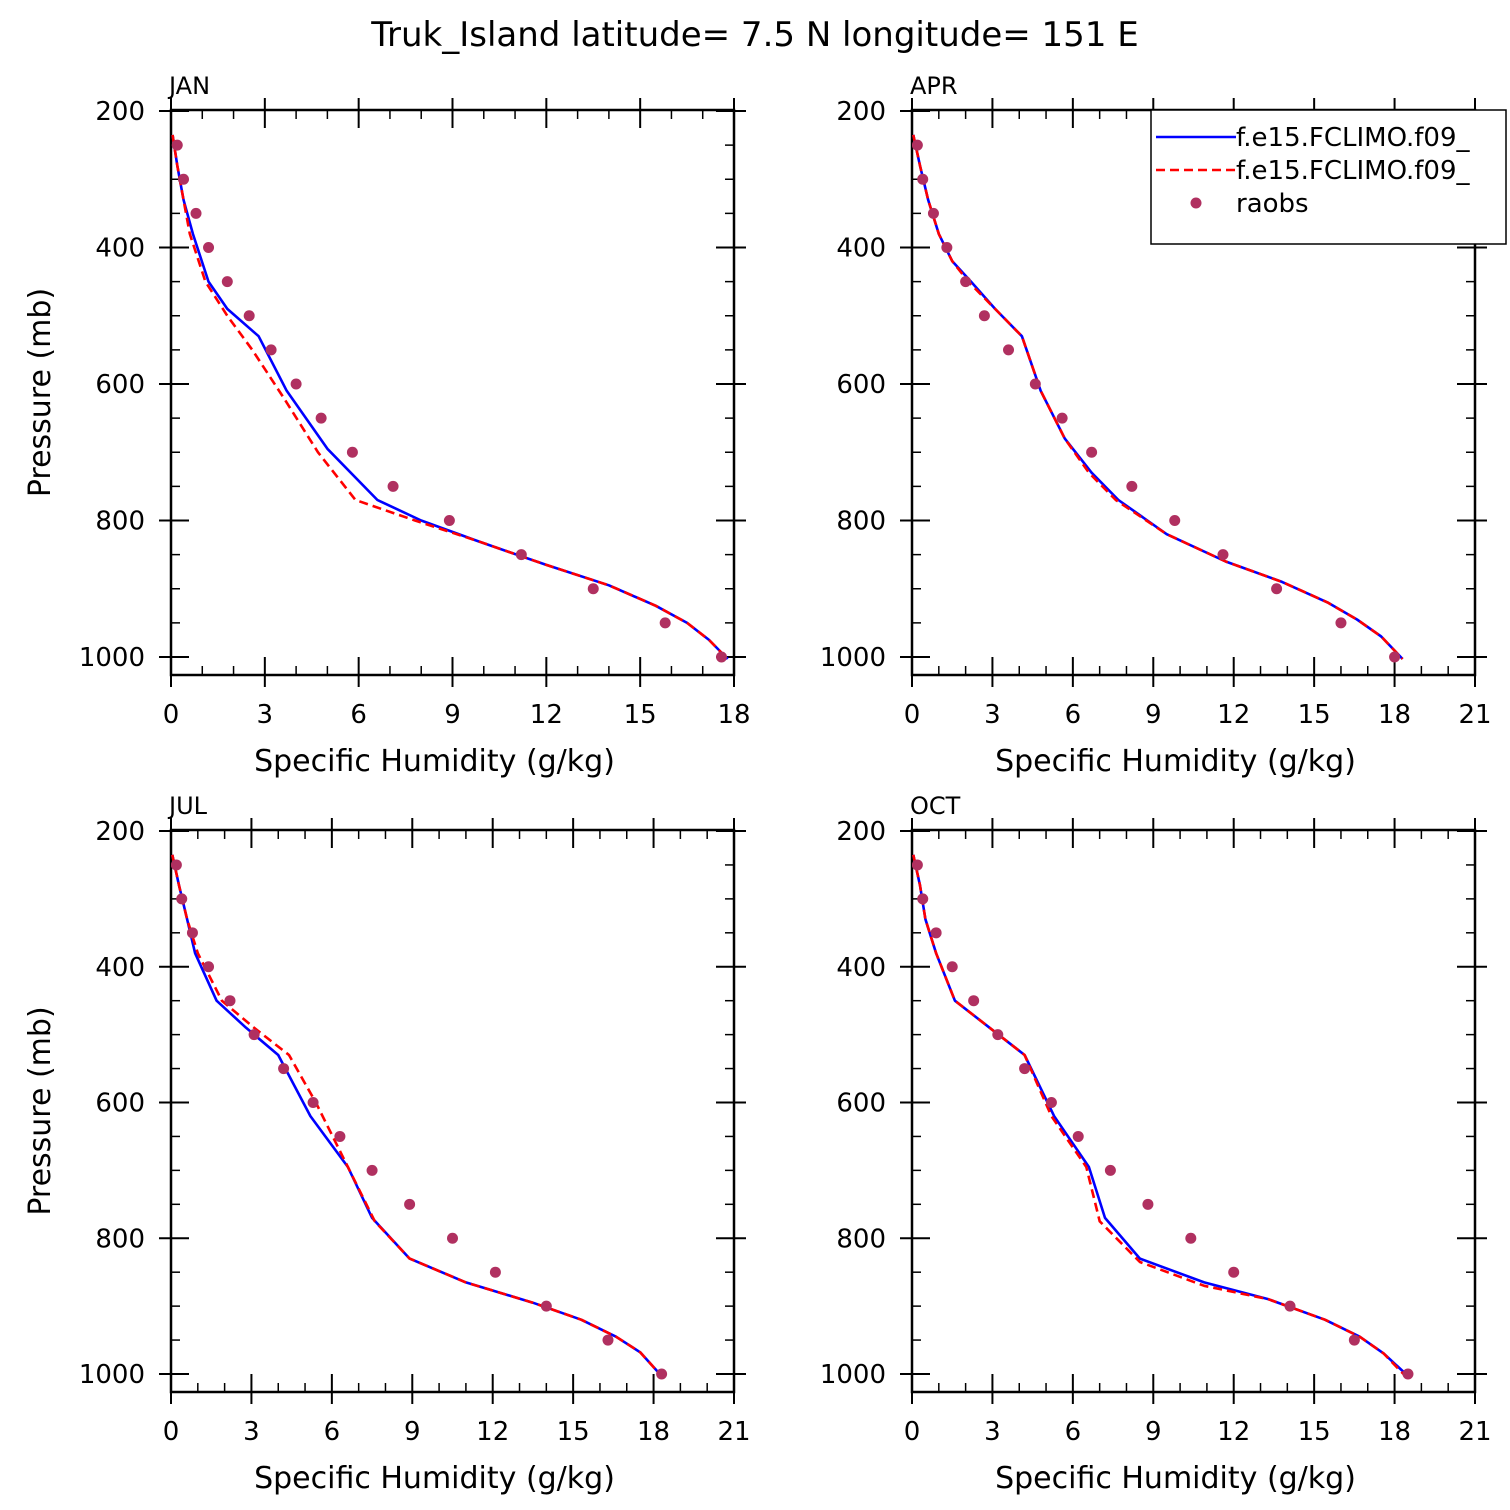 Image resolution: width=1510 pixels, height=1510 pixels. What do you see at coordinates (188, 86) in the screenshot?
I see `panel-label: JAN` at bounding box center [188, 86].